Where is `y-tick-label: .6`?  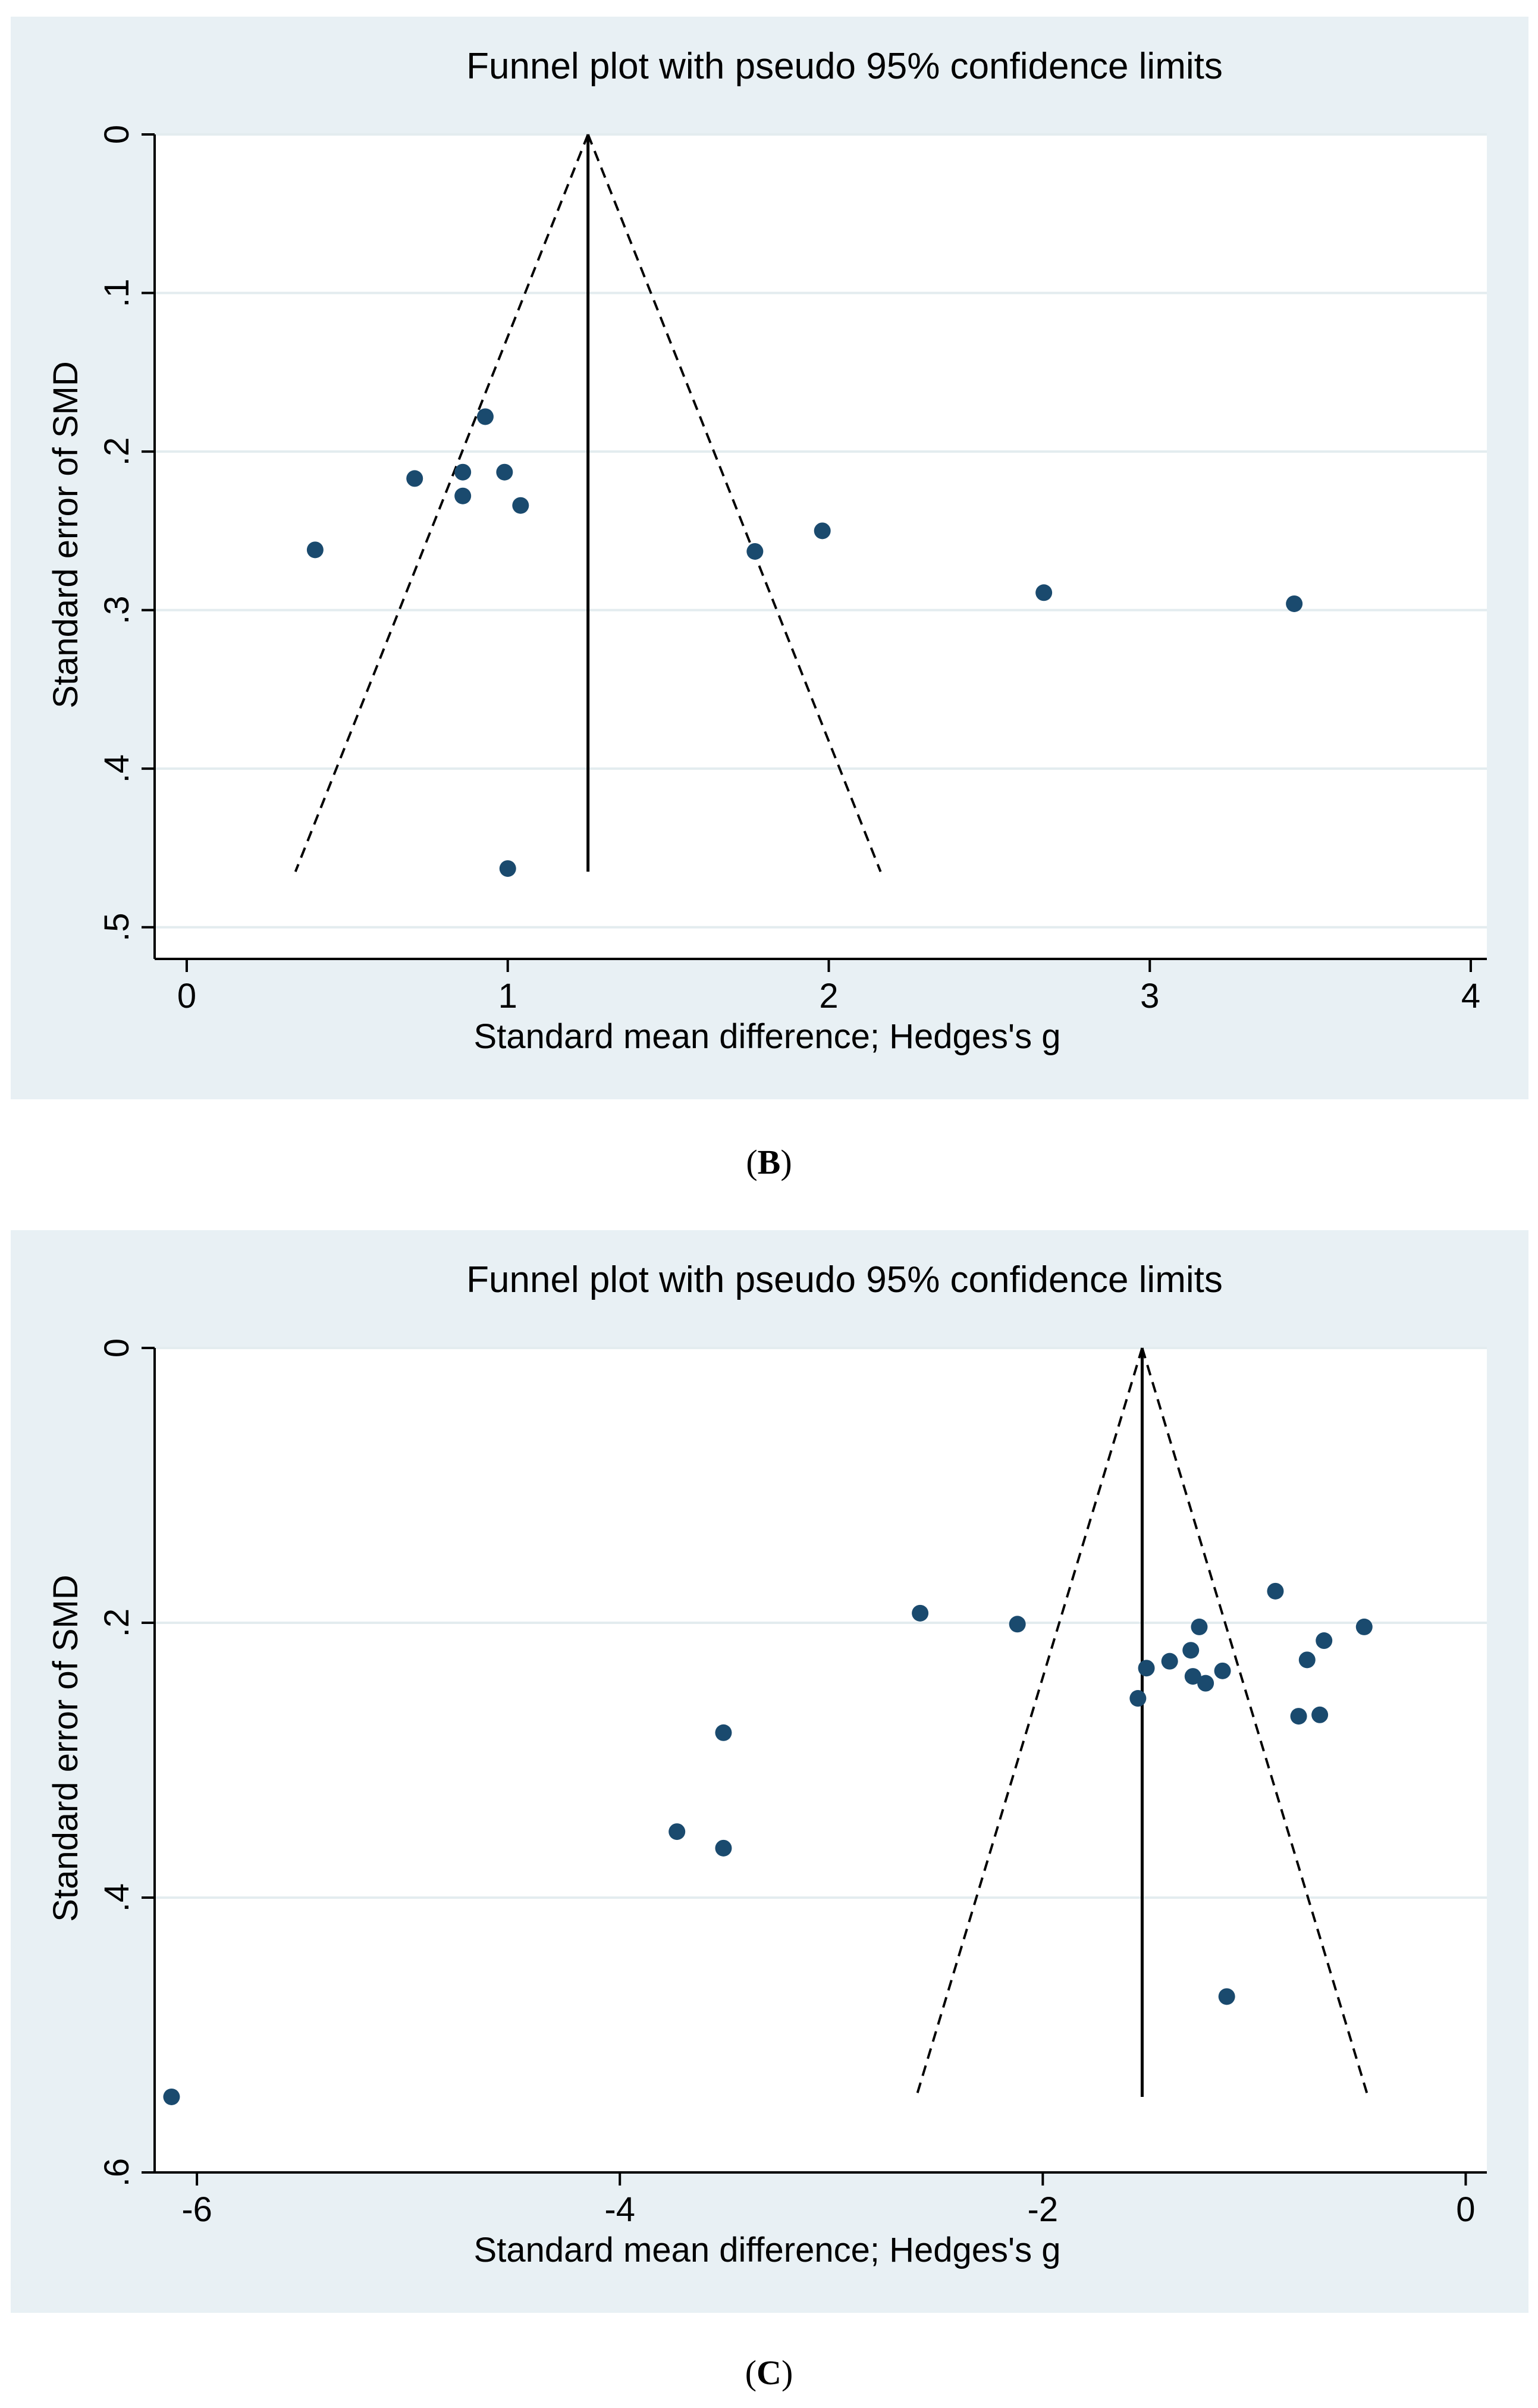
y-tick-label: .6 is located at coordinates (117, 2172).